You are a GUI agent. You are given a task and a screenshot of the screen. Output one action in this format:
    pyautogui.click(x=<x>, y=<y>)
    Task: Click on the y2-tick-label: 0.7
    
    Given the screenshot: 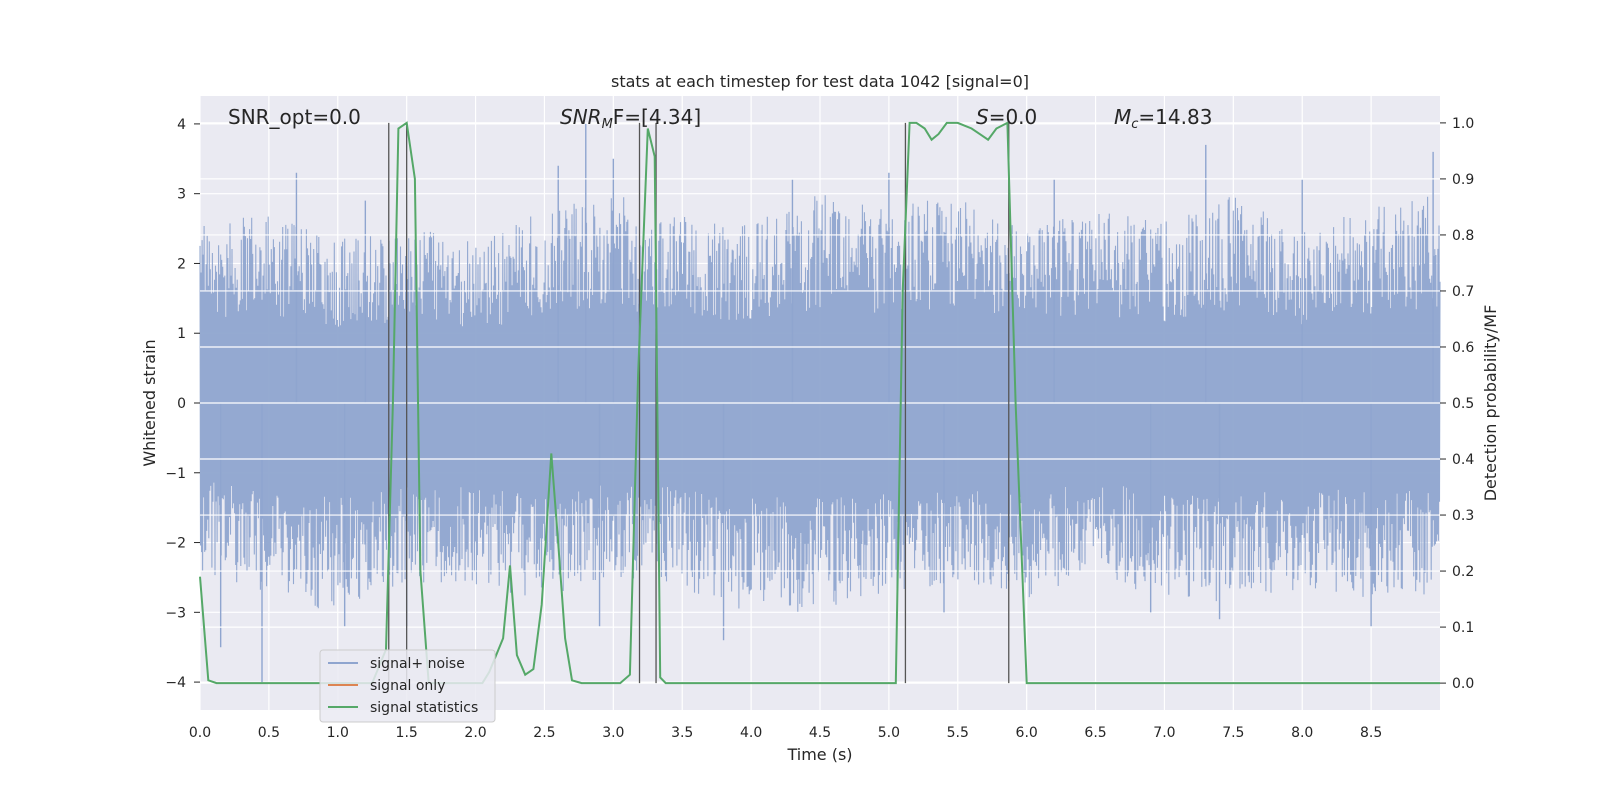 What is the action you would take?
    pyautogui.click(x=1463, y=292)
    